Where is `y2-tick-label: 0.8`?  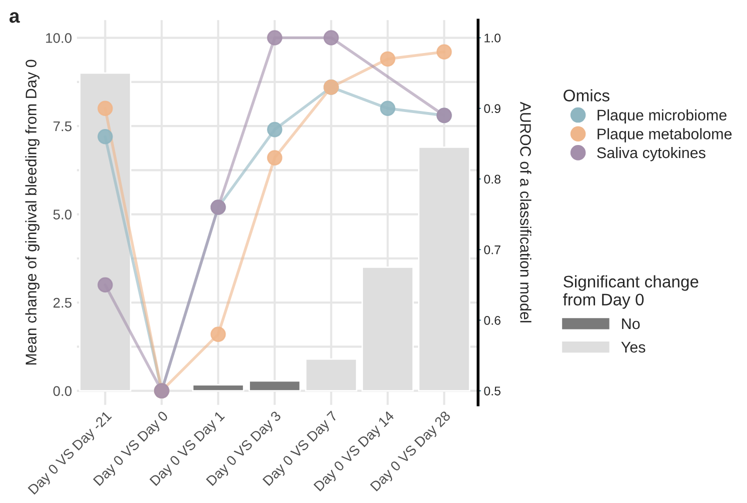
y2-tick-label: 0.8 is located at coordinates (492, 179).